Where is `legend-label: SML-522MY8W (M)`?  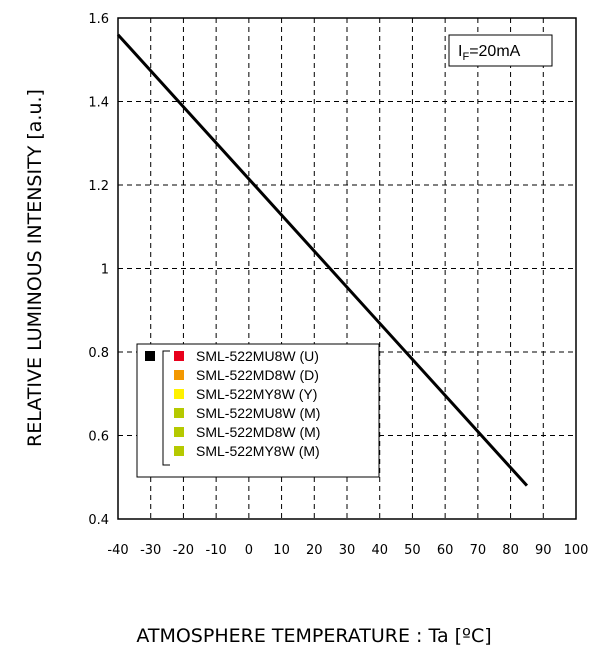
legend-label: SML-522MY8W (M) is located at coordinates (258, 451).